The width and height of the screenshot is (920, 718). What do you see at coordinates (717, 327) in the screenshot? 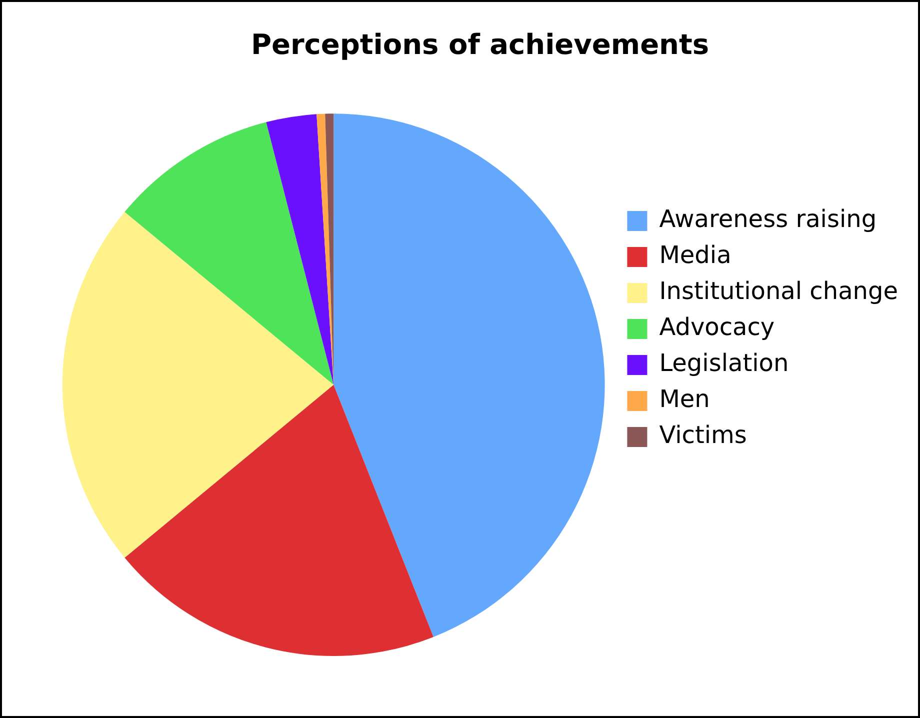
I see `legend-label: Advocacy` at bounding box center [717, 327].